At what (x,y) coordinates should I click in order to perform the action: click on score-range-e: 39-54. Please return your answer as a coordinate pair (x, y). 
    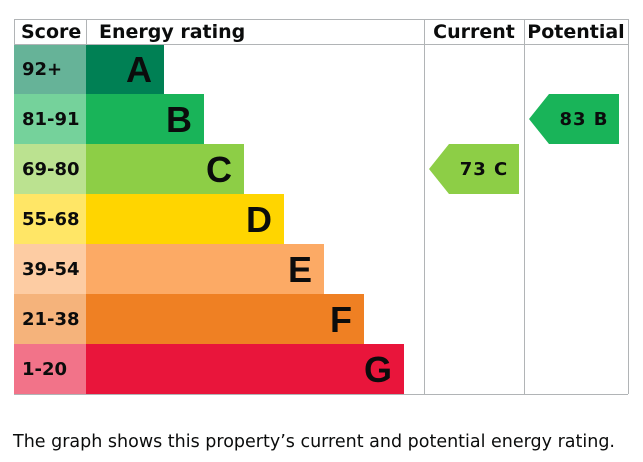
    Looking at the image, I should click on (51, 269).